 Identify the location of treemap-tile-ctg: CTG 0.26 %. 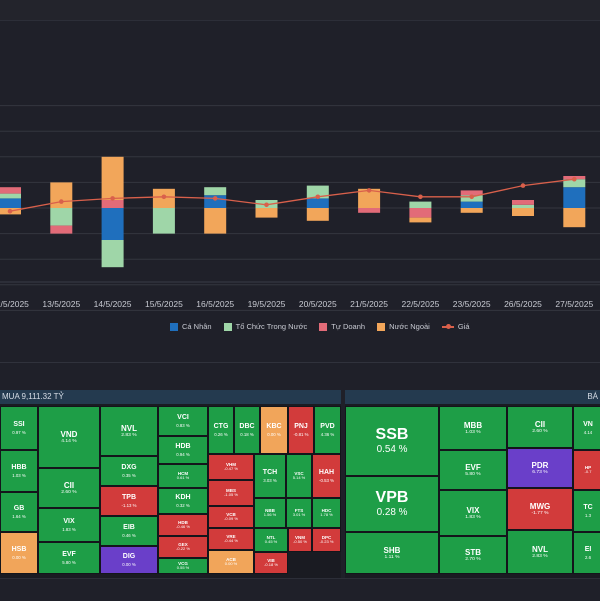
(221, 430).